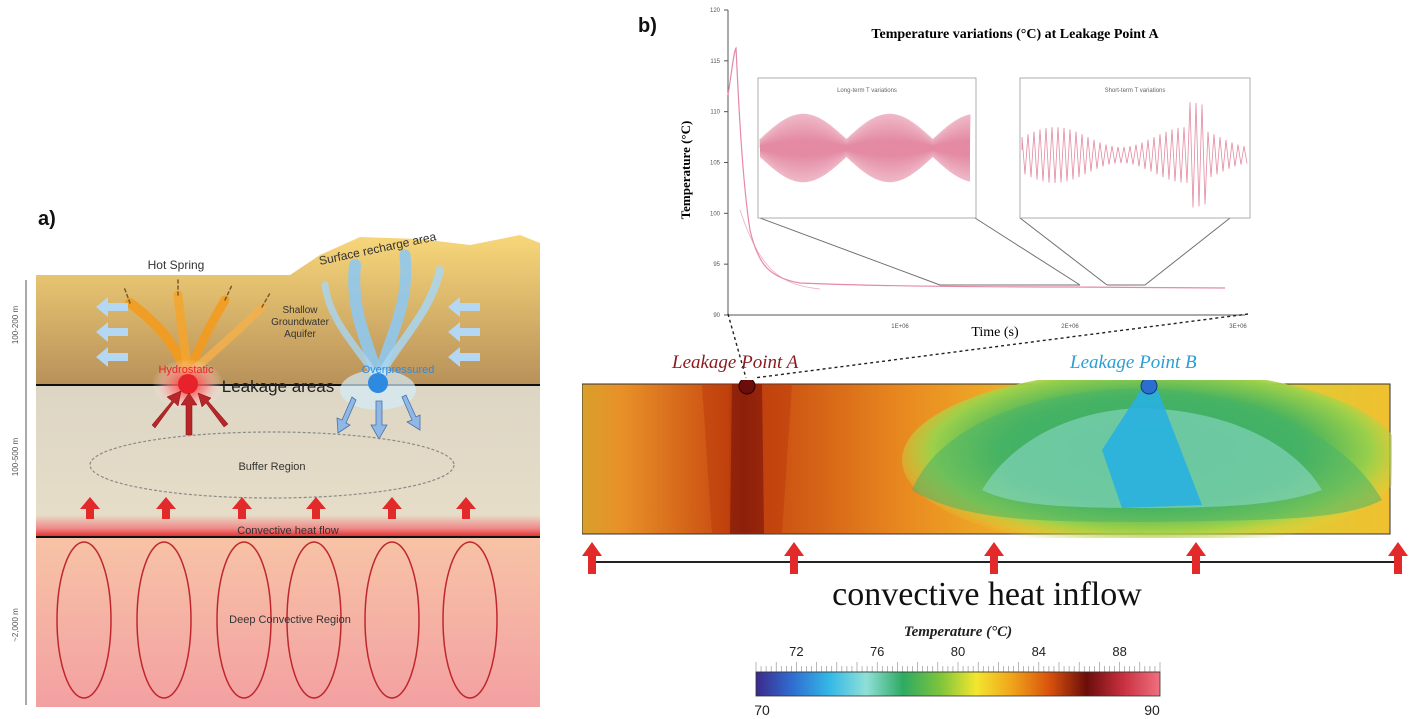 Image resolution: width=1416 pixels, height=719 pixels. I want to click on leakage-point-b-label: Leakage Point B, so click(1133, 362).